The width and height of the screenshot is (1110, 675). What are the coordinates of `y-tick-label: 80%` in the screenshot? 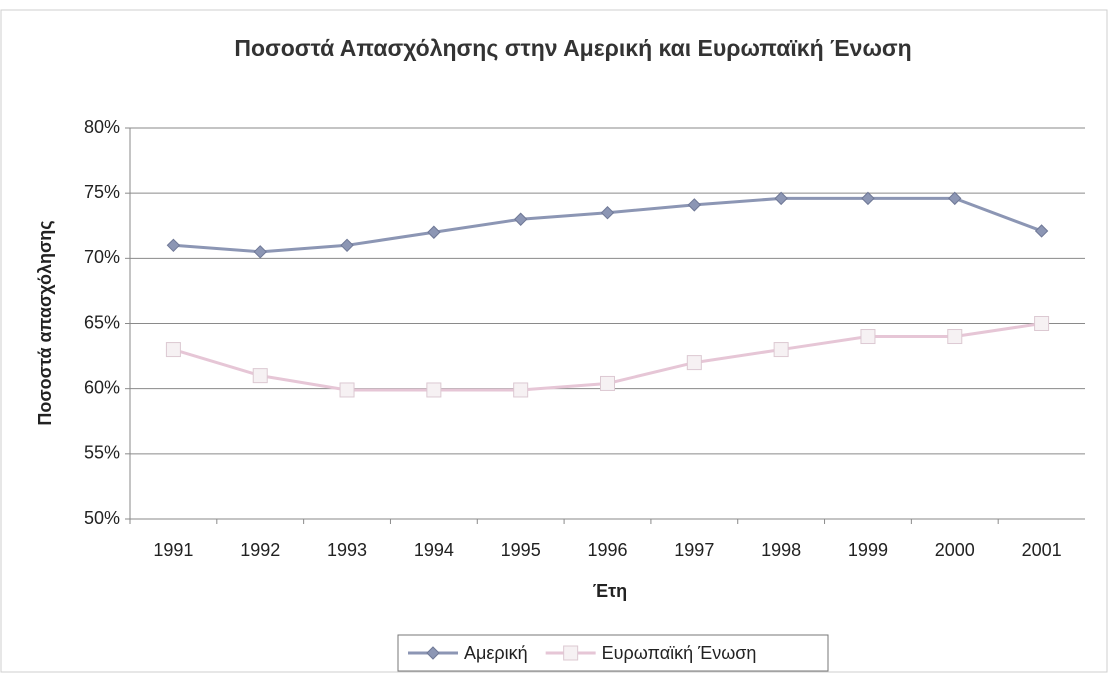 It's located at (102, 127).